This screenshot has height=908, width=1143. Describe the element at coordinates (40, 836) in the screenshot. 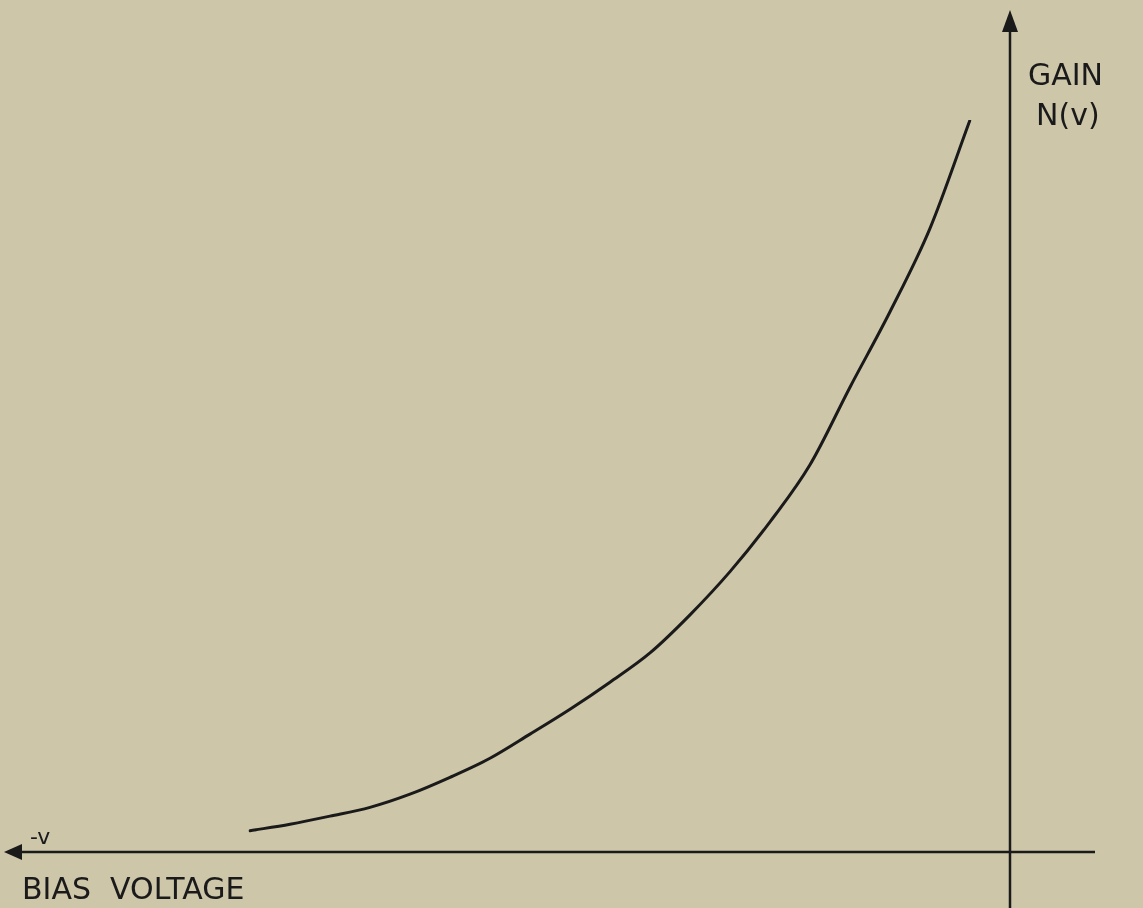

I see `text: -v` at that location.